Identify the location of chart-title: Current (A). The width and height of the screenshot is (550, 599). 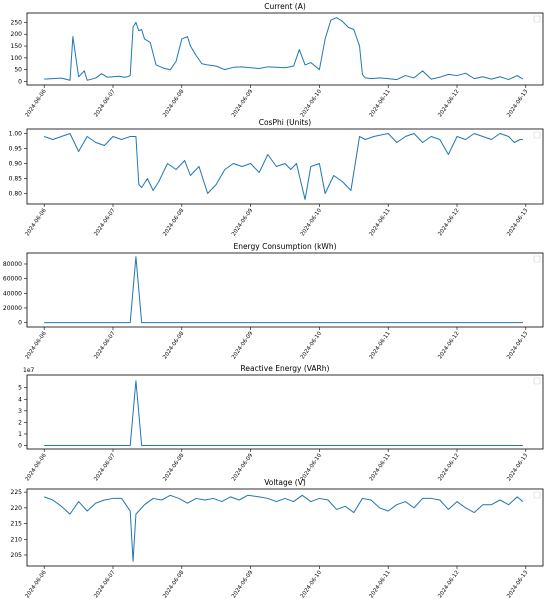
(285, 6).